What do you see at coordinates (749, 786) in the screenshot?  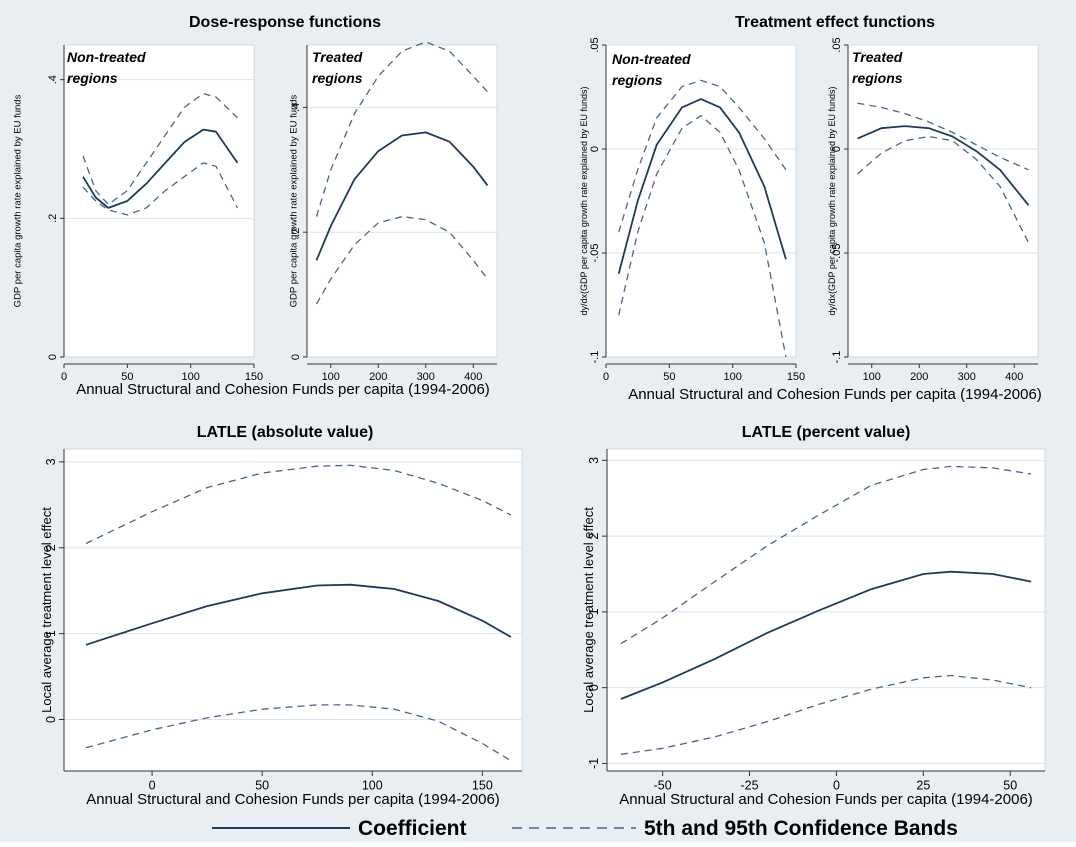 I see `x-tick-label: -25` at bounding box center [749, 786].